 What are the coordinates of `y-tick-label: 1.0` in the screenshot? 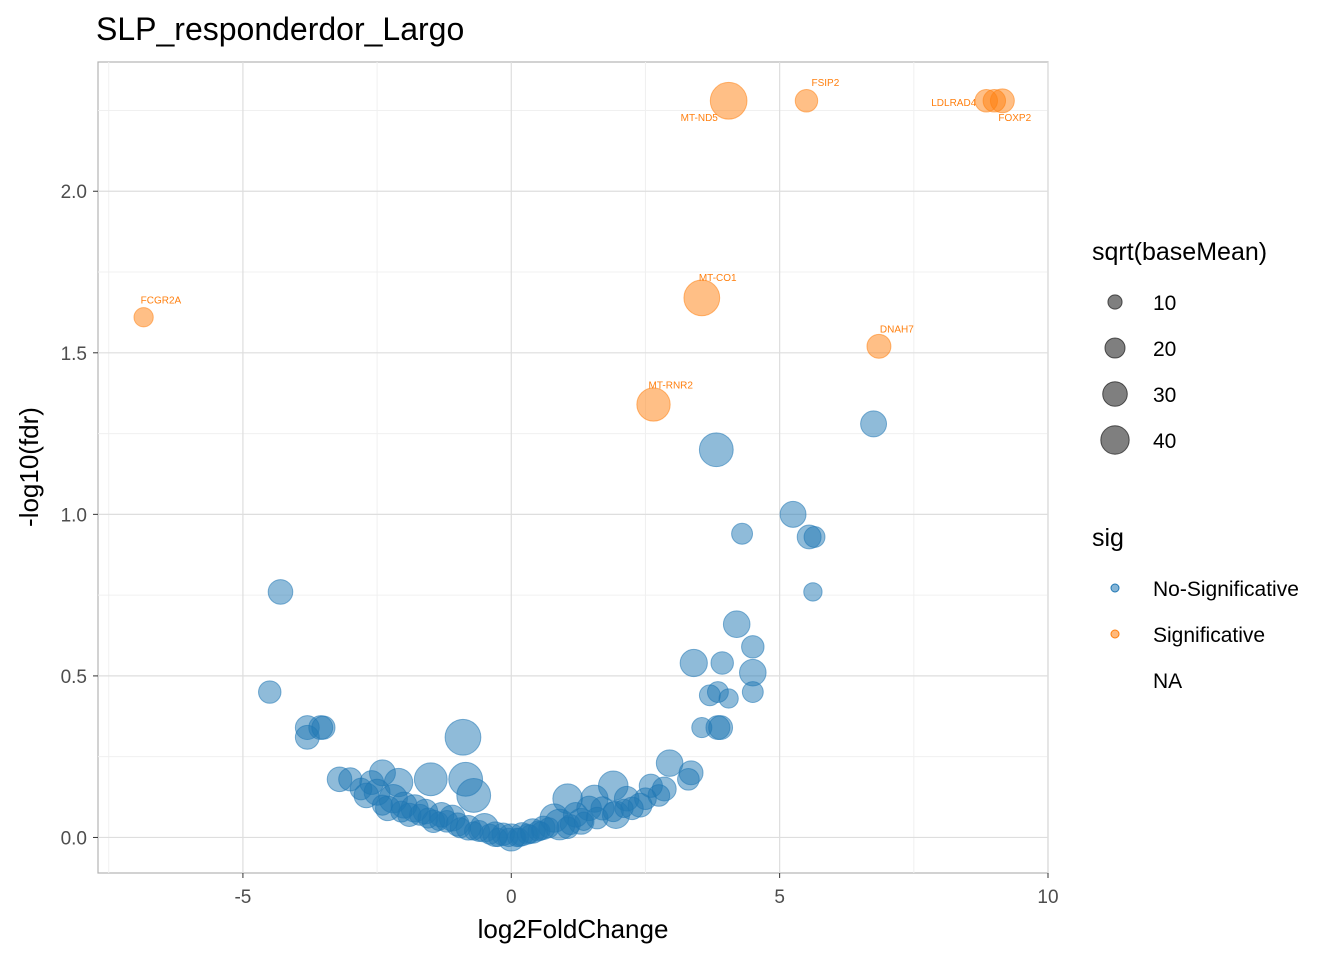 It's located at (74, 515).